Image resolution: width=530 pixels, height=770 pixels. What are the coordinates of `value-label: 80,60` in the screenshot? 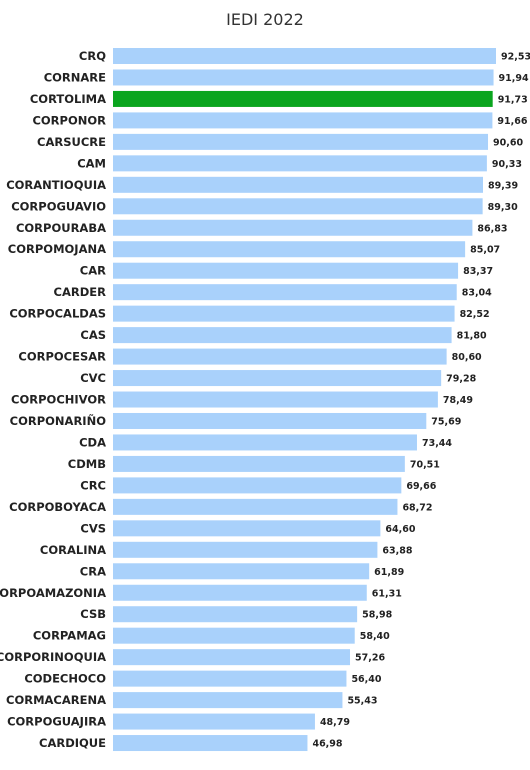 It's located at (467, 357).